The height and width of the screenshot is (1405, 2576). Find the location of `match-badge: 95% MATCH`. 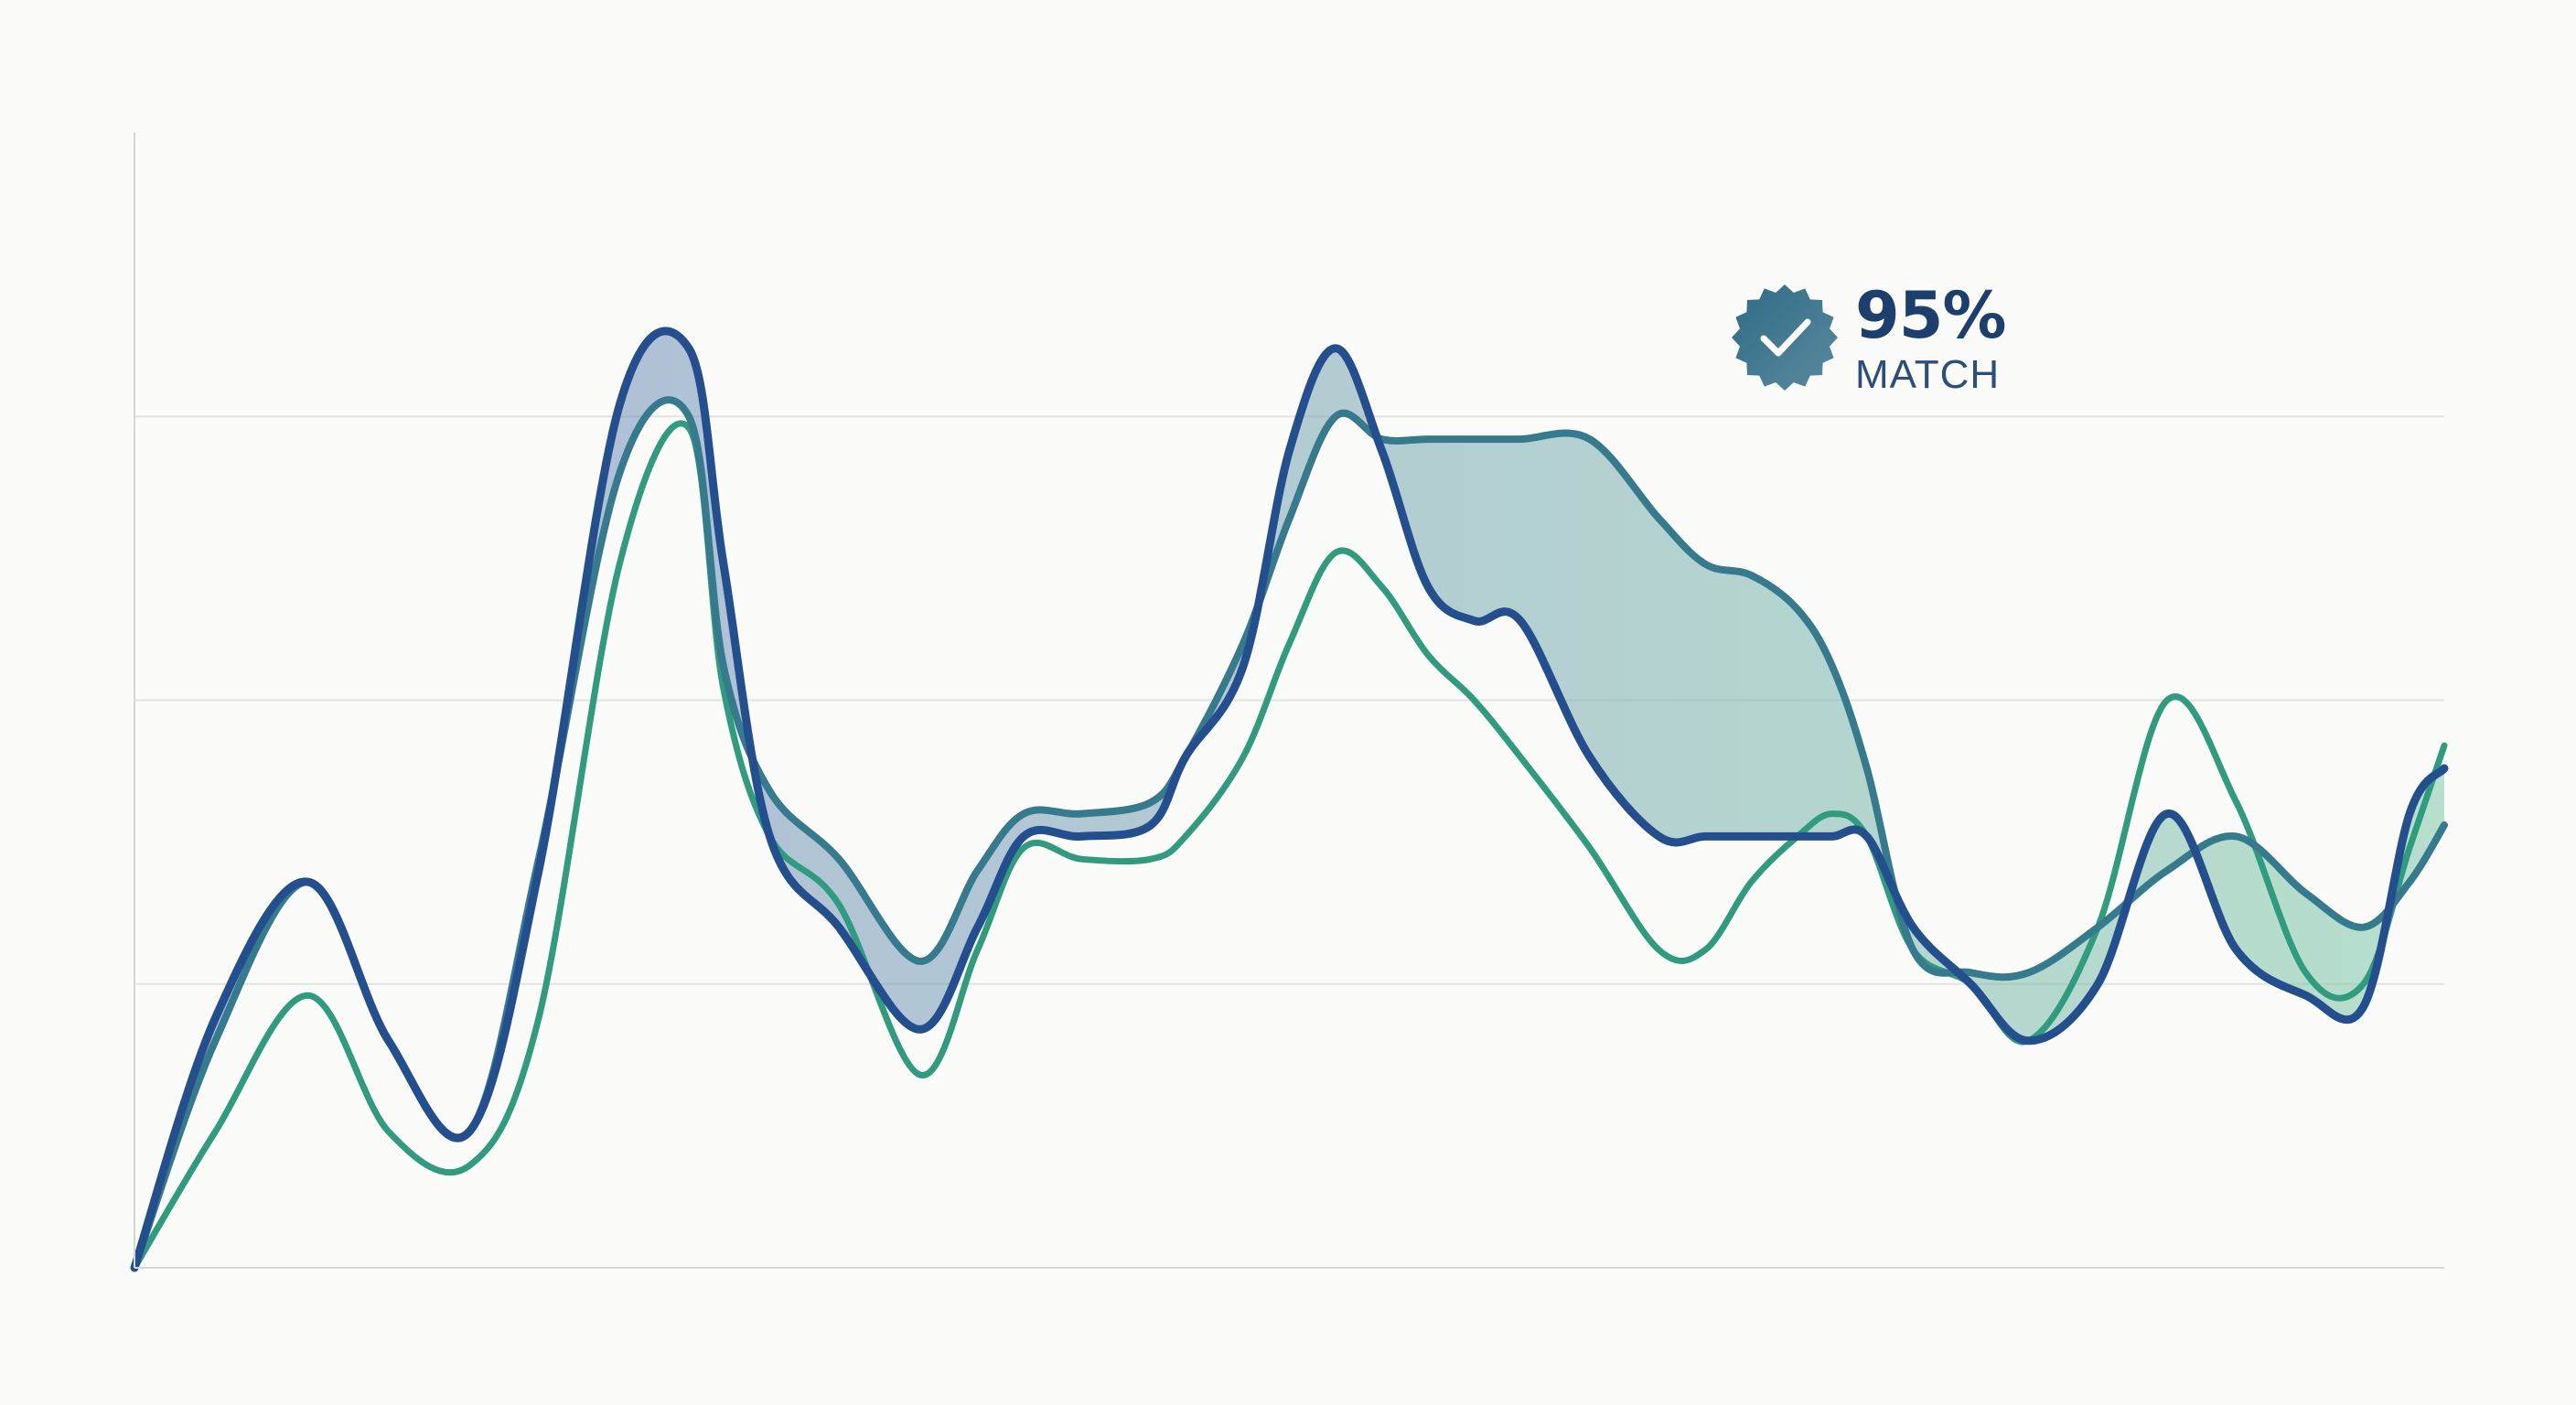

match-badge: 95% MATCH is located at coordinates (1883, 340).